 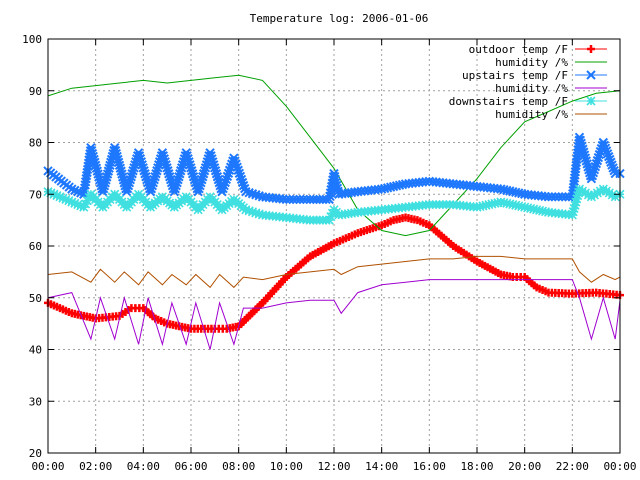 I want to click on chart-title: Temperature log: 2006-01-06, so click(x=339, y=18).